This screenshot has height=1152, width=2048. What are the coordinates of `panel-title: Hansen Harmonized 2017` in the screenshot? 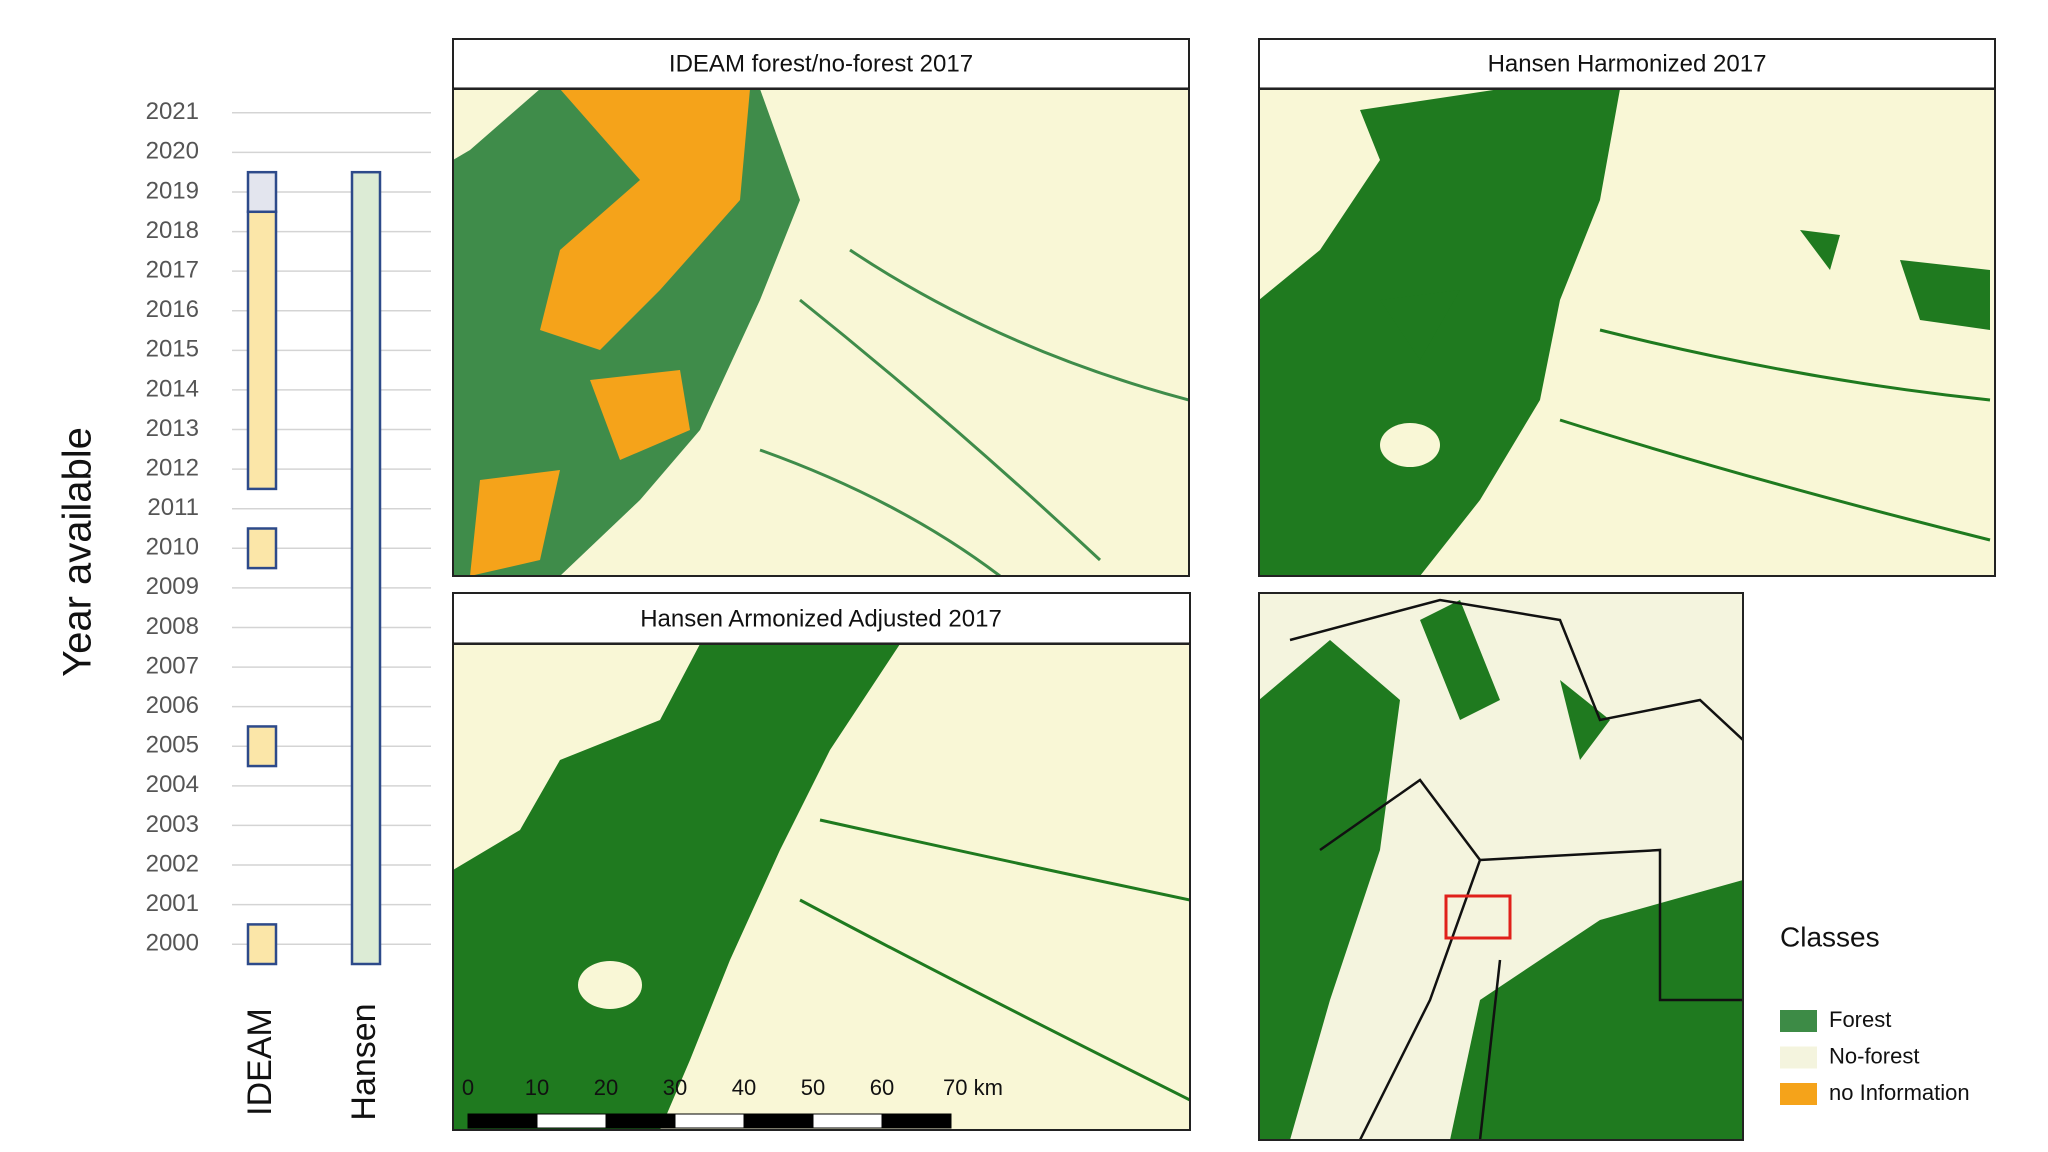 It's located at (1627, 63).